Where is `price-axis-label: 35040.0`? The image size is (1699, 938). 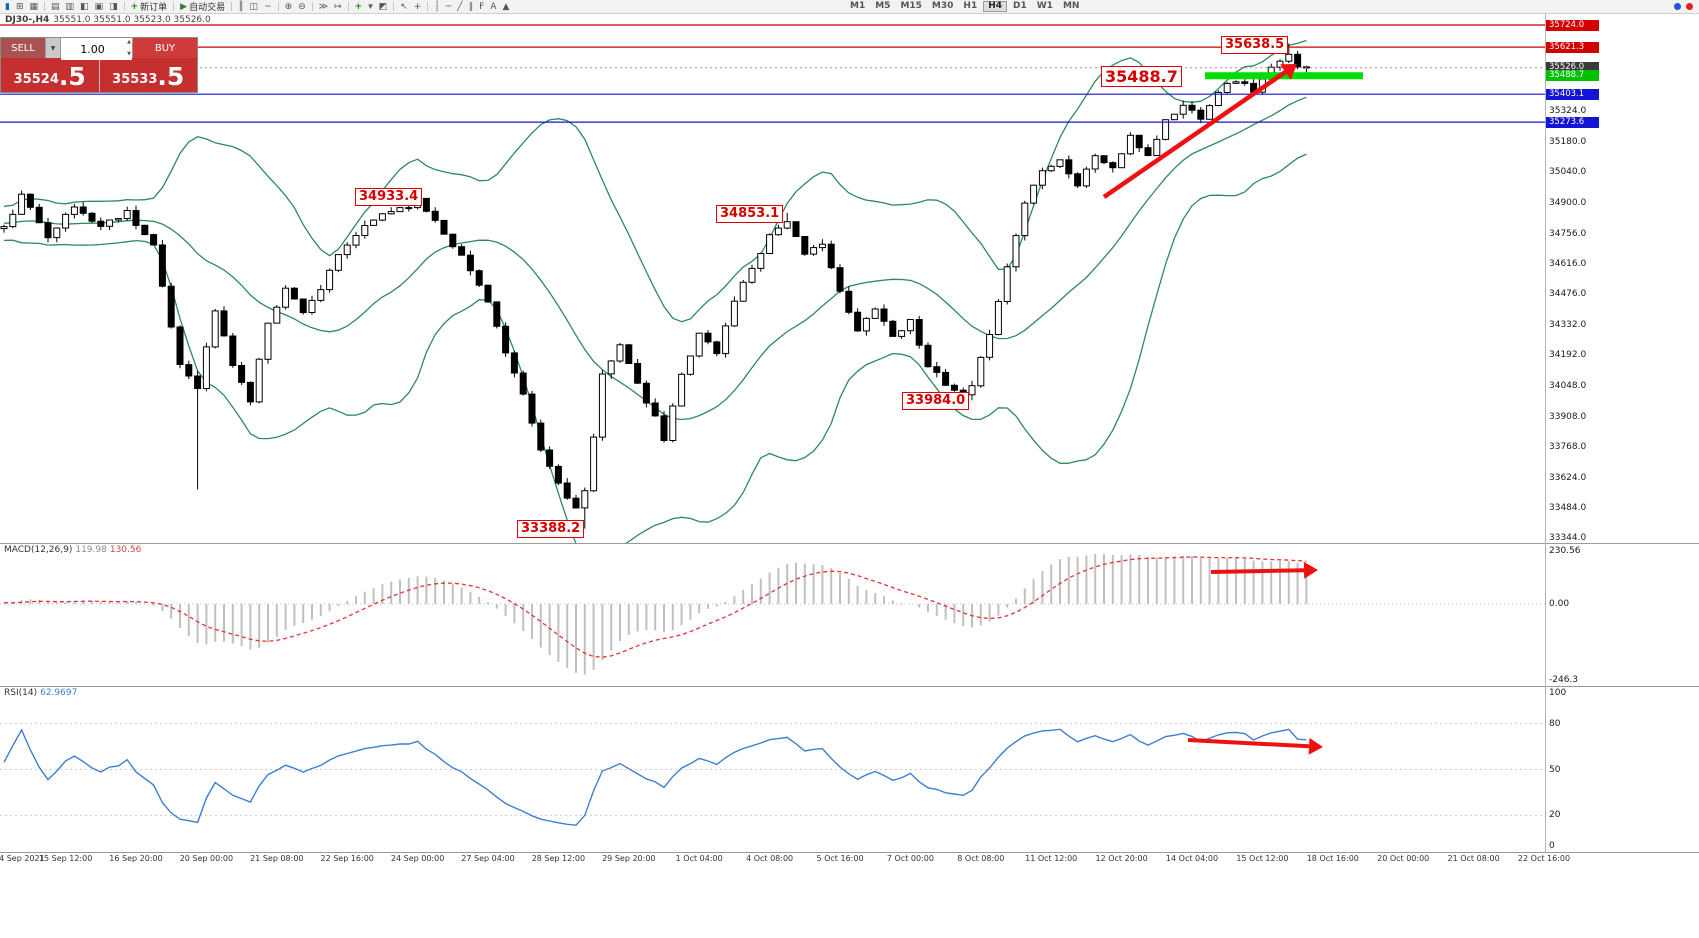
price-axis-label: 35040.0 is located at coordinates (1568, 172).